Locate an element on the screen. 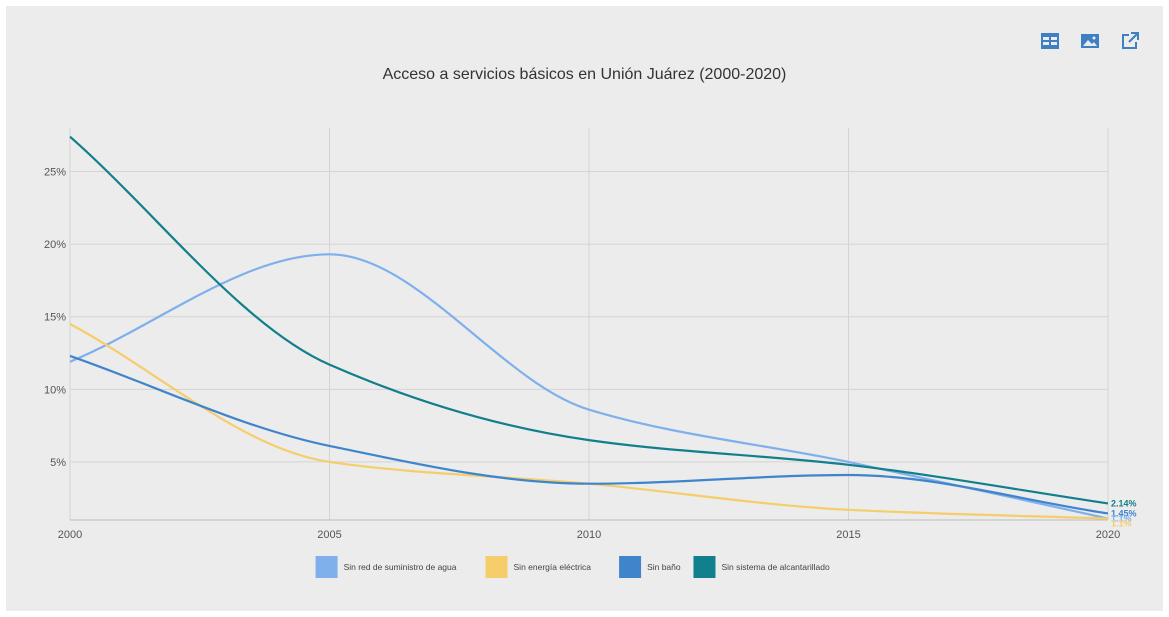  y-tick-label: 10% is located at coordinates (55, 390).